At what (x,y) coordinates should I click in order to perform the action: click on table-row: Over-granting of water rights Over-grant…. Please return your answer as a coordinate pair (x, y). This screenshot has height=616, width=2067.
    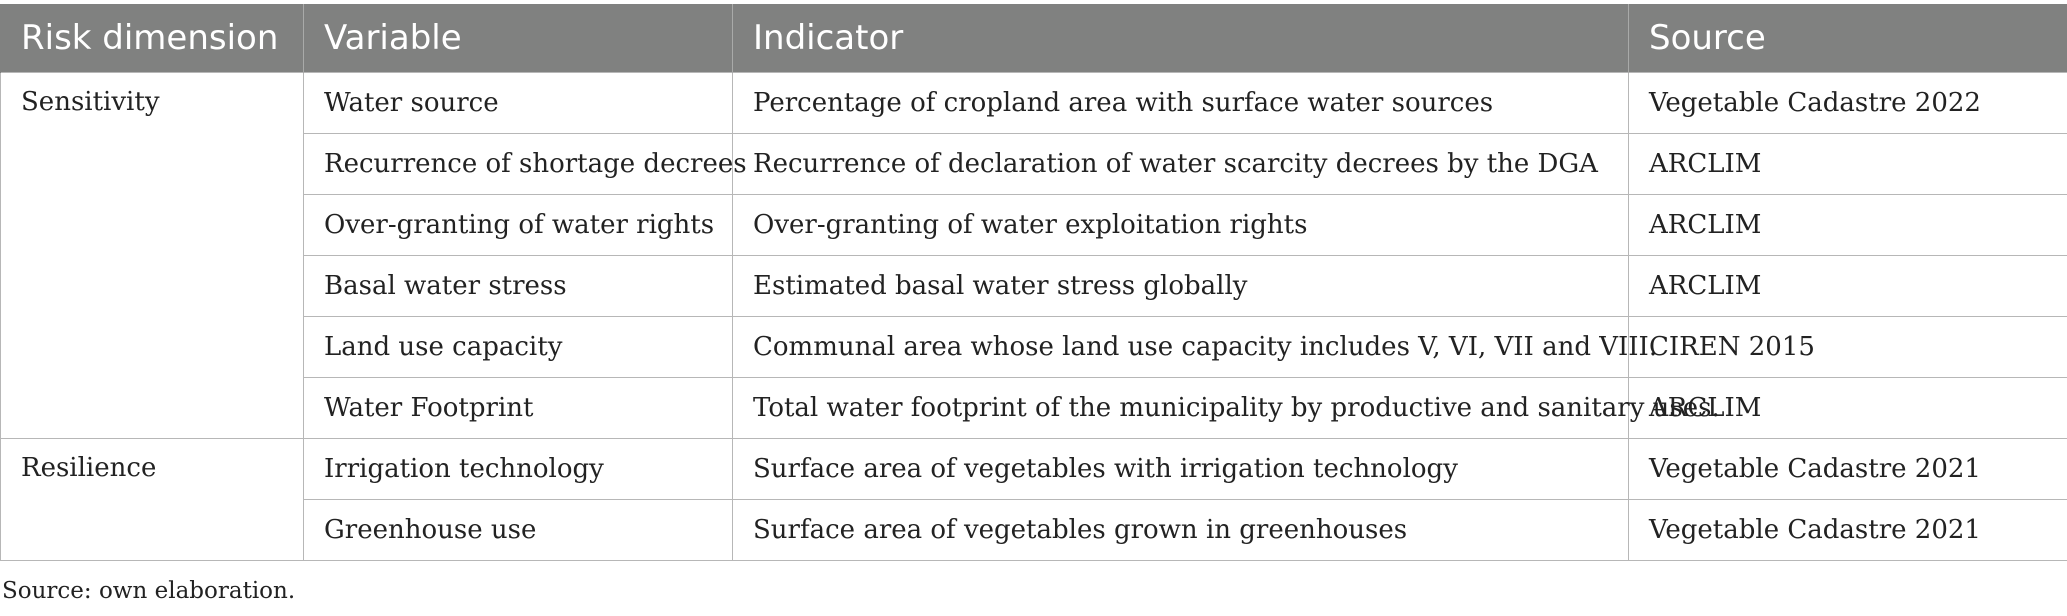
    Looking at the image, I should click on (1034, 225).